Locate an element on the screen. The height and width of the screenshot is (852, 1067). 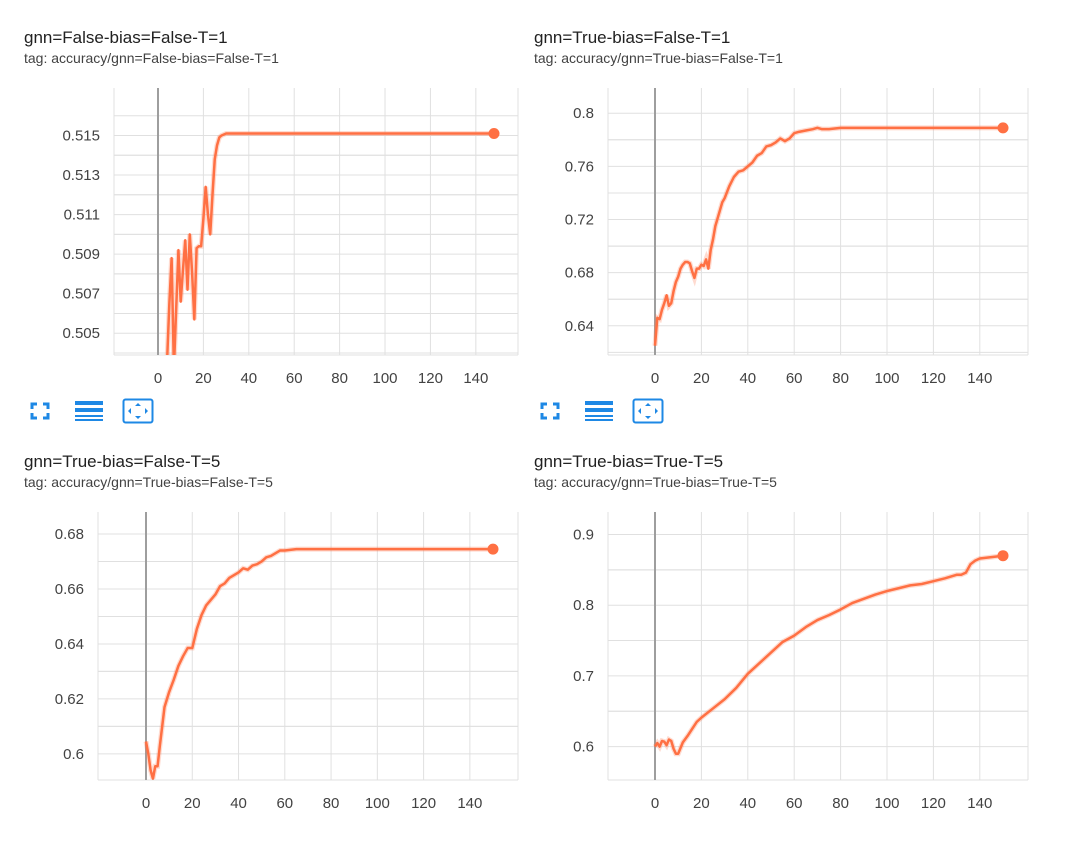
chart-title: gnn=True-bias=False-T=1 is located at coordinates (632, 37).